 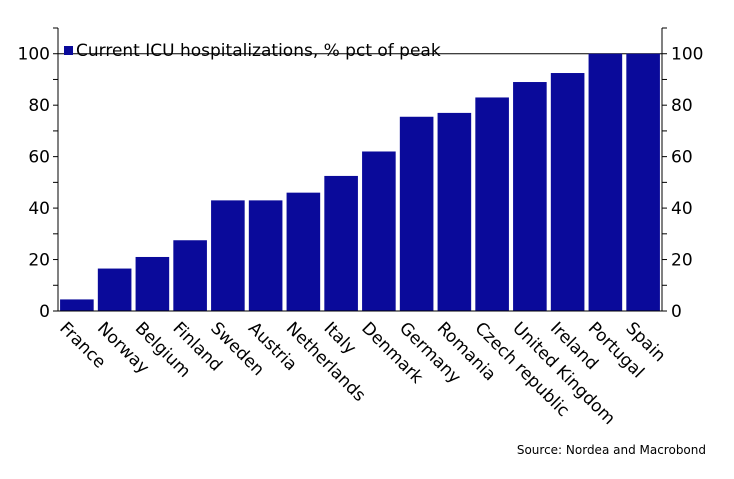 What do you see at coordinates (682, 106) in the screenshot?
I see `right-tick-label: 80` at bounding box center [682, 106].